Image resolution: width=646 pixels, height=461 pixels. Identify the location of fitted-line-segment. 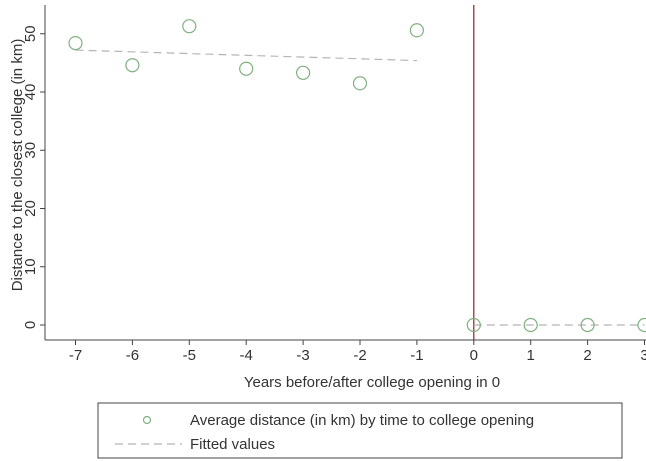
(246, 55).